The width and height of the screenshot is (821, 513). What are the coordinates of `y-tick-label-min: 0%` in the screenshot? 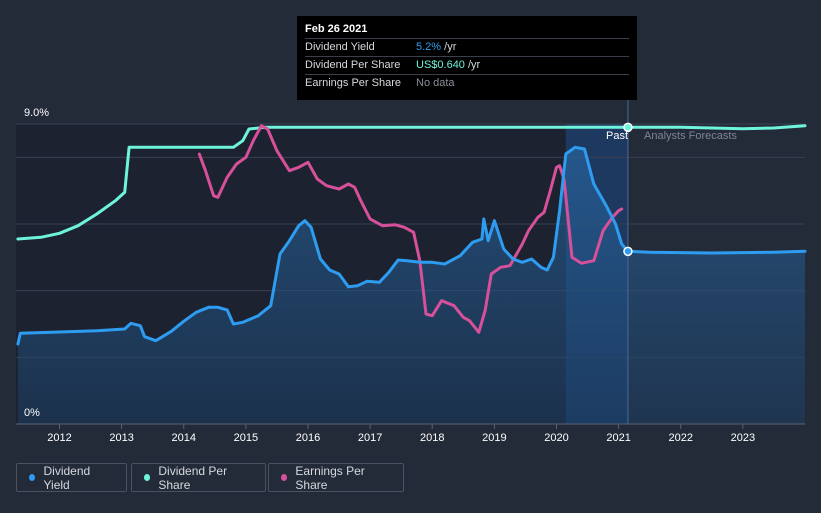 It's located at (32, 413).